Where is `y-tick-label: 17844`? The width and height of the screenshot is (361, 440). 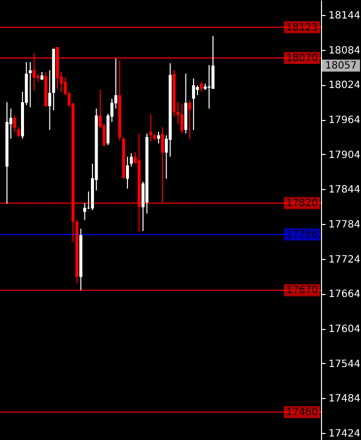 y-tick-label: 17844 is located at coordinates (344, 190).